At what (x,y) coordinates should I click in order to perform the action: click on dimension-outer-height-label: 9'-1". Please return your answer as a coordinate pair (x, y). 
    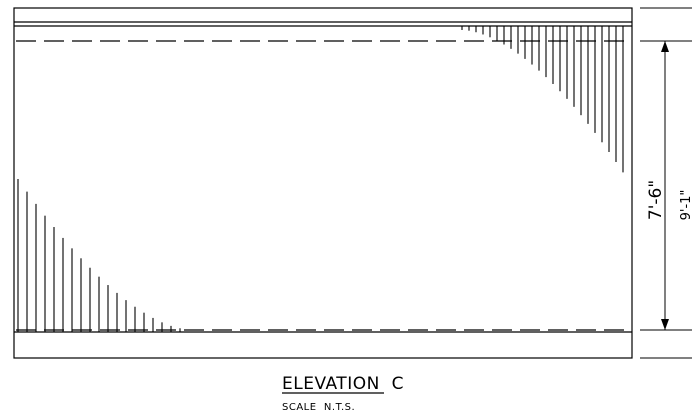
    Looking at the image, I should click on (685, 205).